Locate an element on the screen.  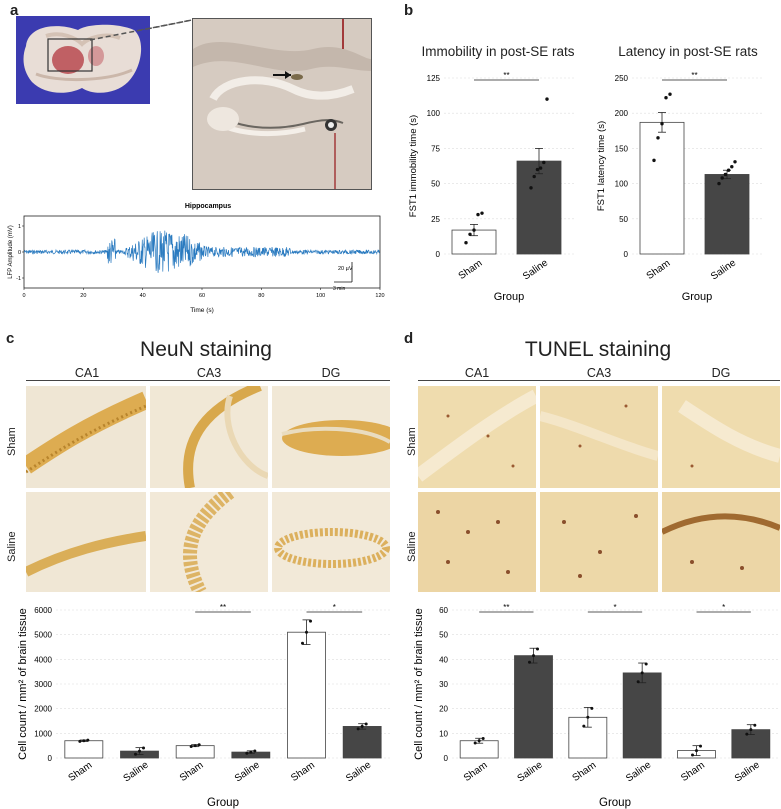
tunel-region-ca3: CA3 is located at coordinates (599, 373).